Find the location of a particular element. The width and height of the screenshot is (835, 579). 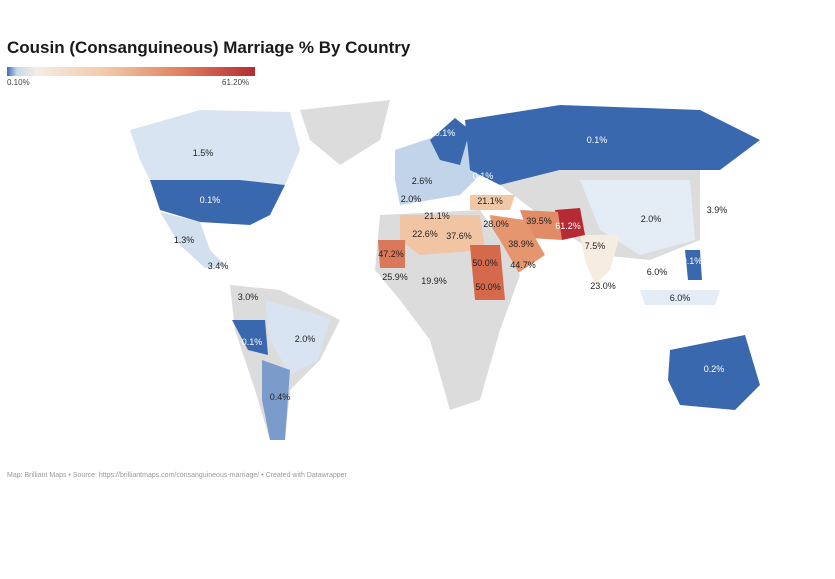

mexico is located at coordinates (192, 240).